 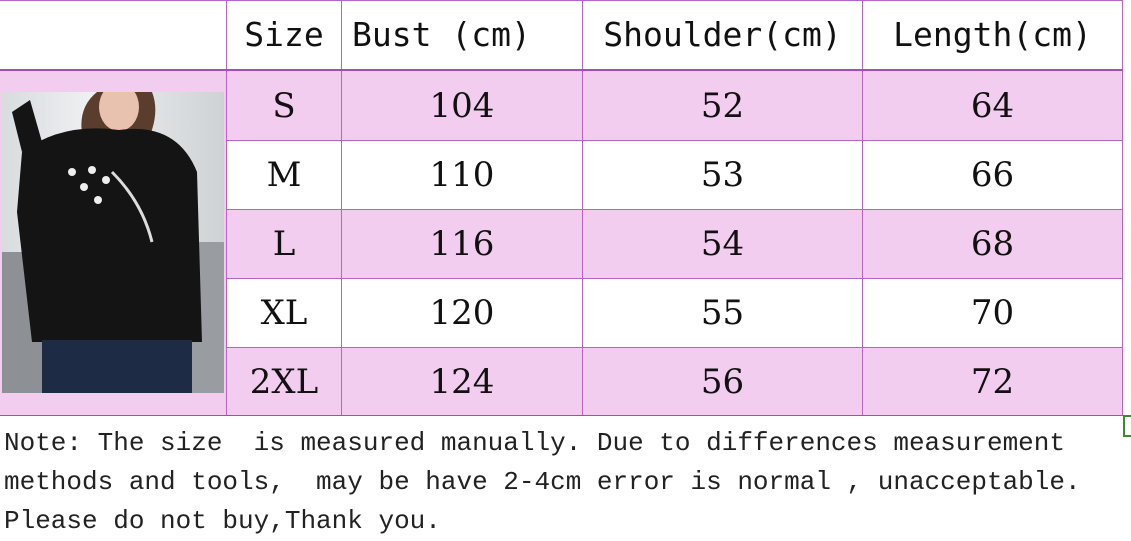 What do you see at coordinates (283, 34) in the screenshot?
I see `header-size: Size` at bounding box center [283, 34].